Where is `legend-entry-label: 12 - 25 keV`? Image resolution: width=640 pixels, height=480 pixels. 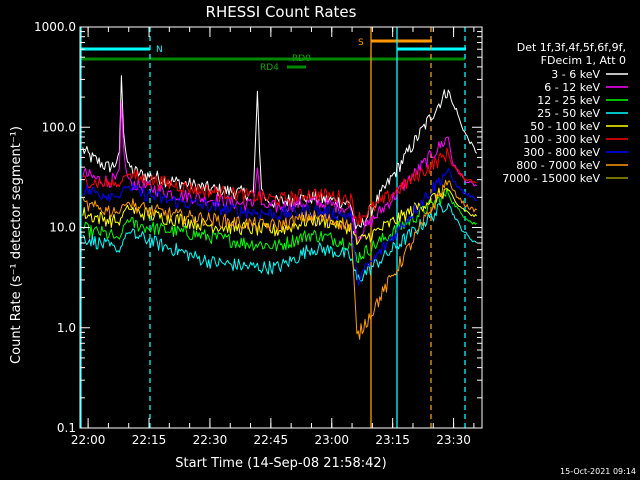
legend-entry-label: 12 - 25 keV is located at coordinates (568, 100).